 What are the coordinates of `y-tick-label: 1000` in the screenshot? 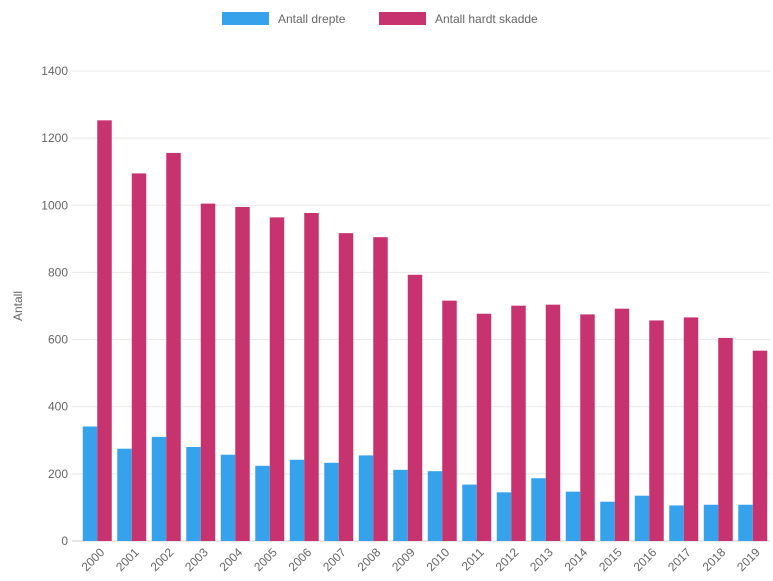 It's located at (54, 205).